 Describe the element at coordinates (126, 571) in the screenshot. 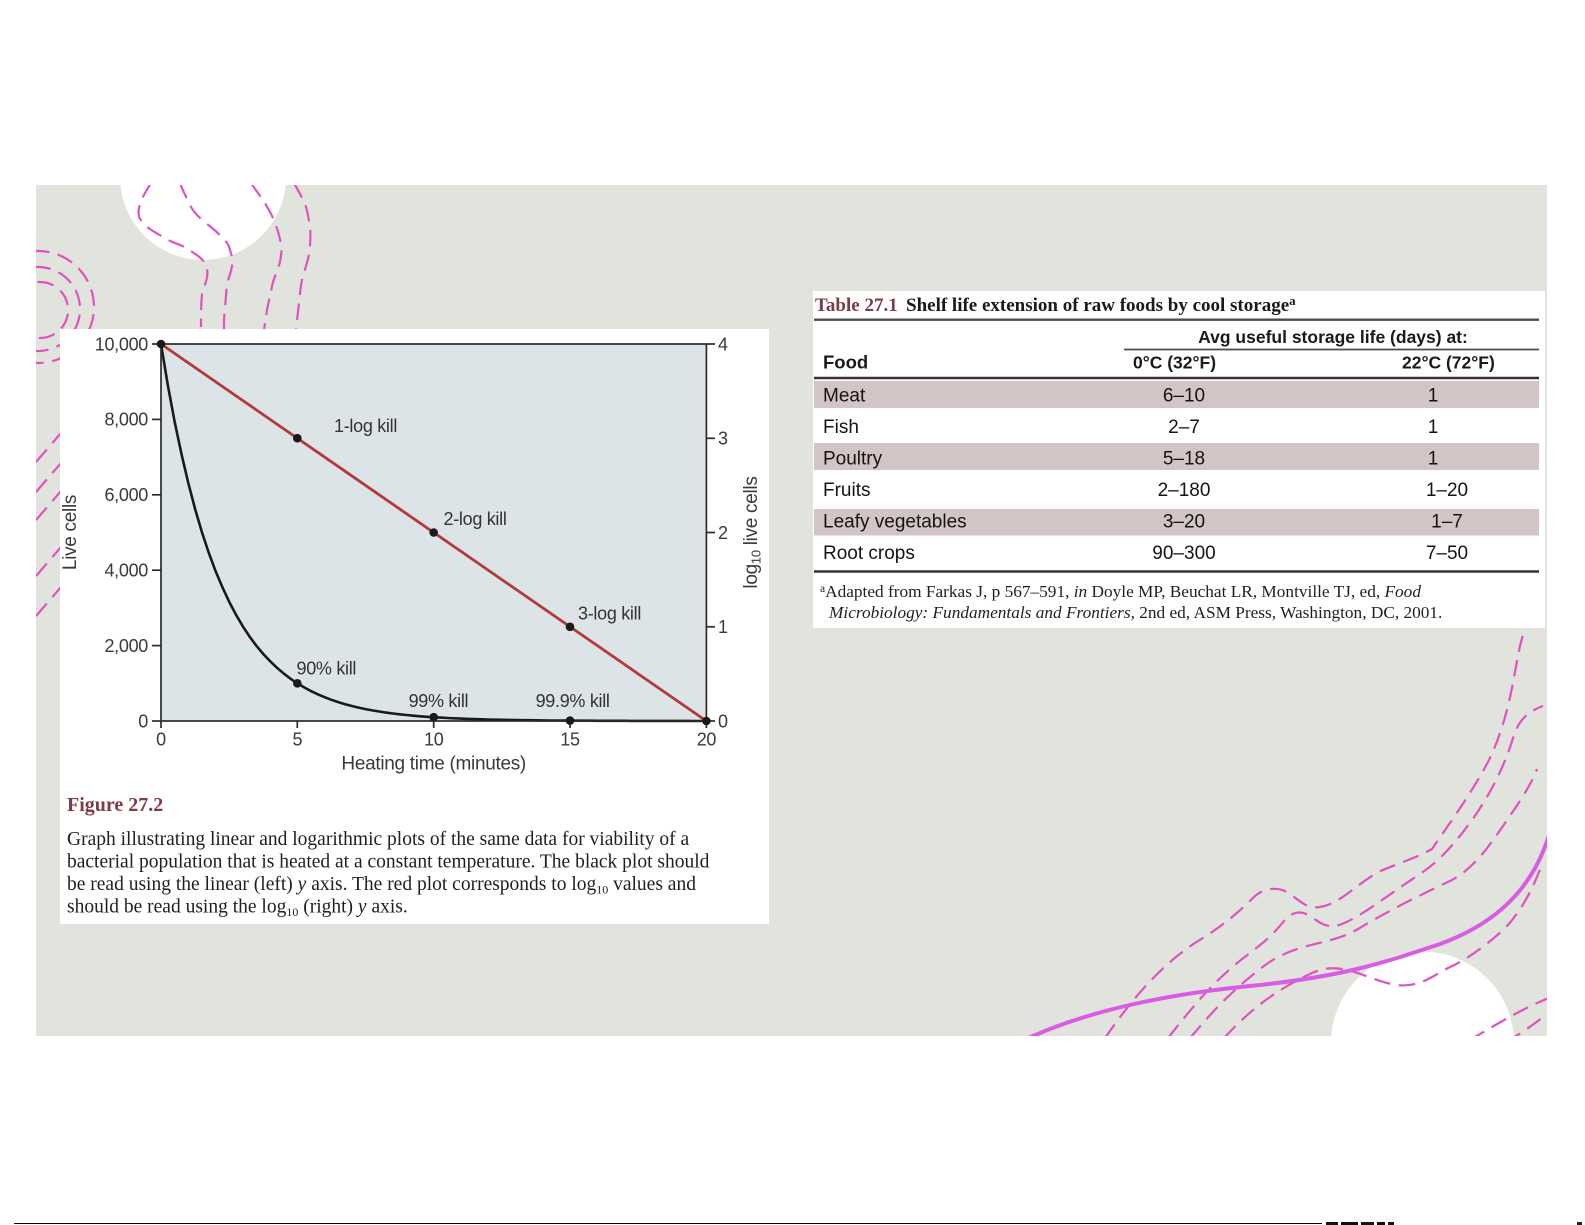

I see `svg-text: 4,000` at that location.